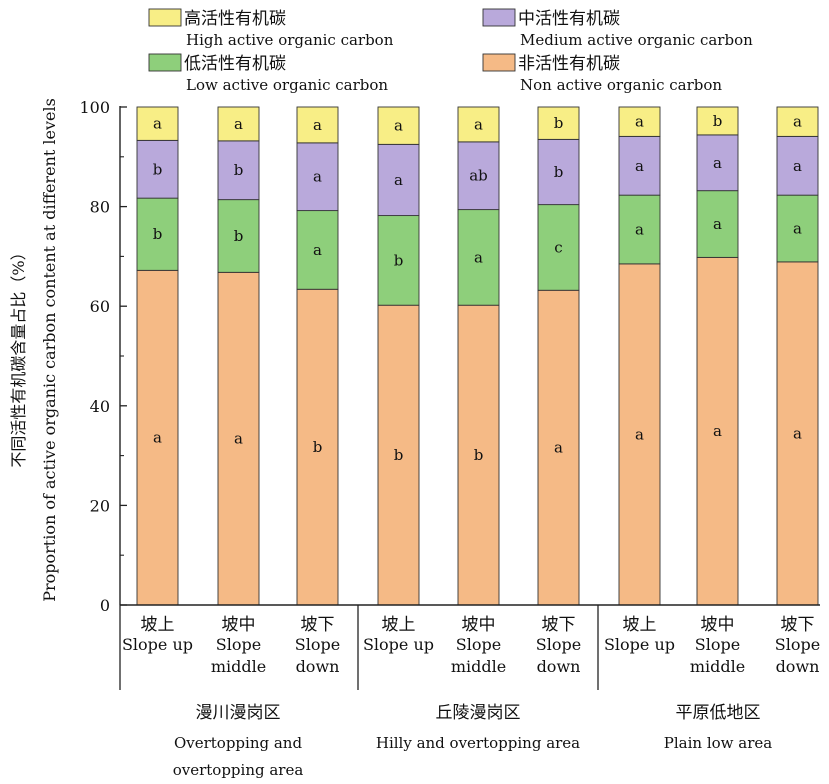 The image size is (829, 784). Describe the element at coordinates (636, 40) in the screenshot. I see `legend-label-en: Medium active organic carbon` at that location.